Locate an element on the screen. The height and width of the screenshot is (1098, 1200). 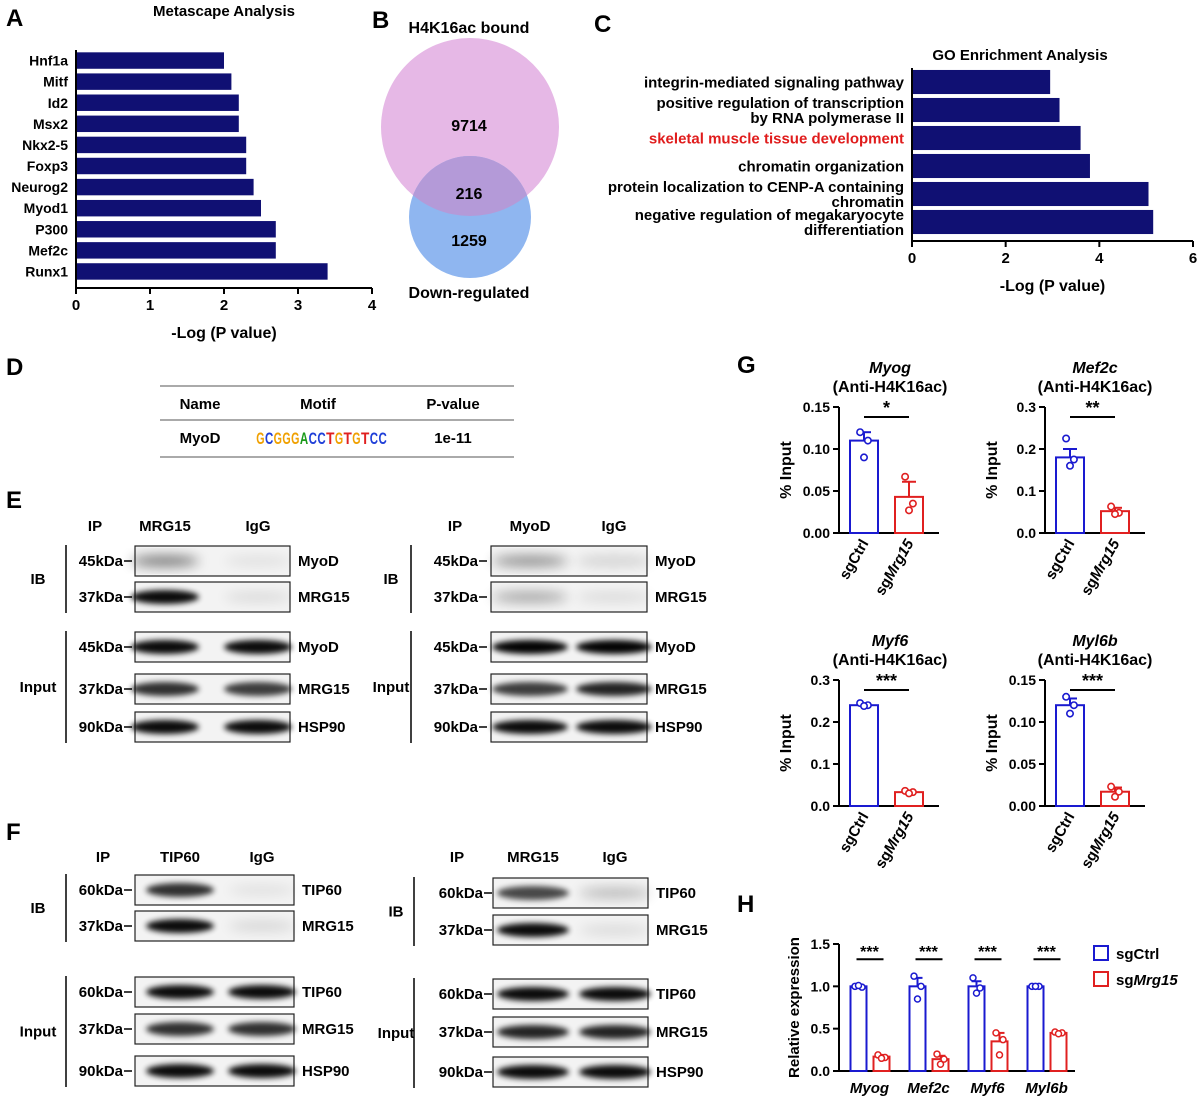
venn-overlap-count: 216 is located at coordinates (469, 194).